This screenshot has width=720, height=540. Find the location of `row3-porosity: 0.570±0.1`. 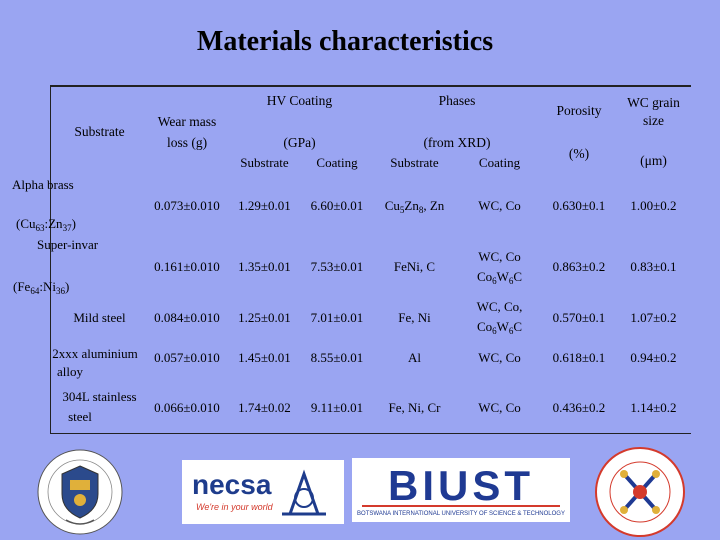

row3-porosity: 0.570±0.1 is located at coordinates (579, 317).